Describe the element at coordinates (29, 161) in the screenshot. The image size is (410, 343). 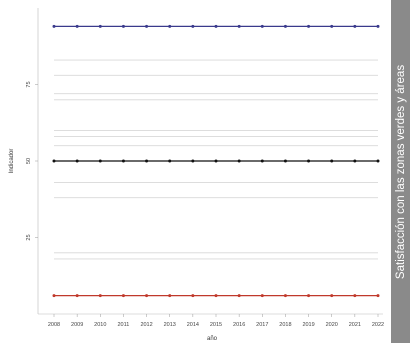
I see `y-tick-label: 50` at that location.